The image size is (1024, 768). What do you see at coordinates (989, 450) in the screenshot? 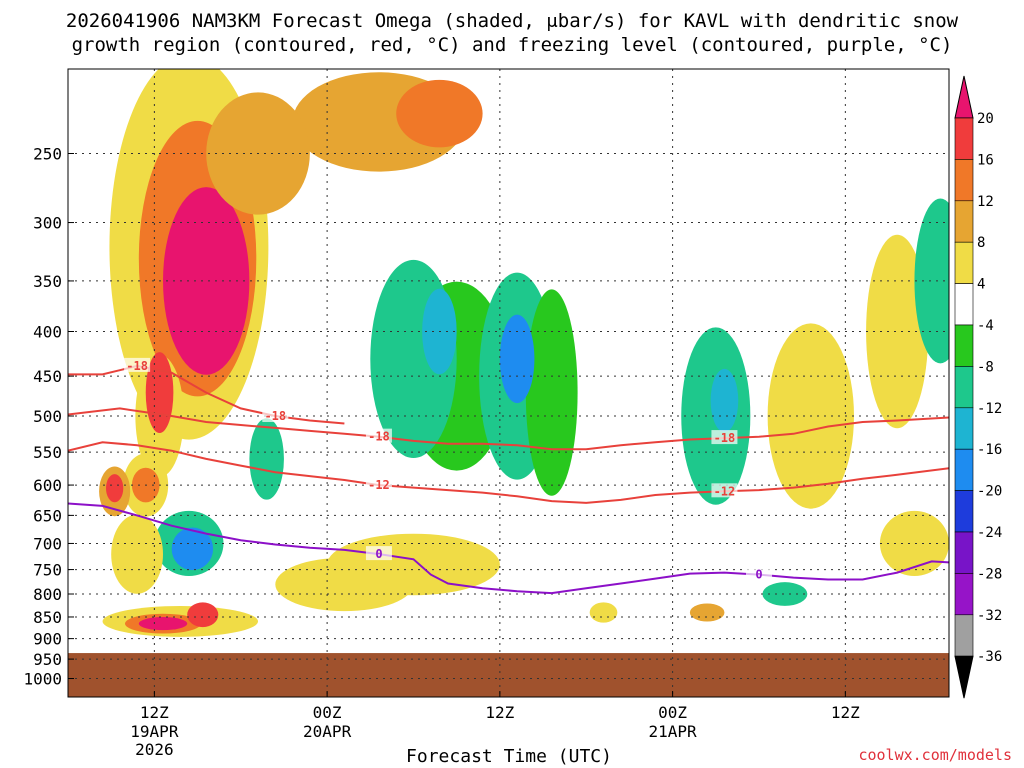
I see `colorbar-label-8: -16` at bounding box center [989, 450].